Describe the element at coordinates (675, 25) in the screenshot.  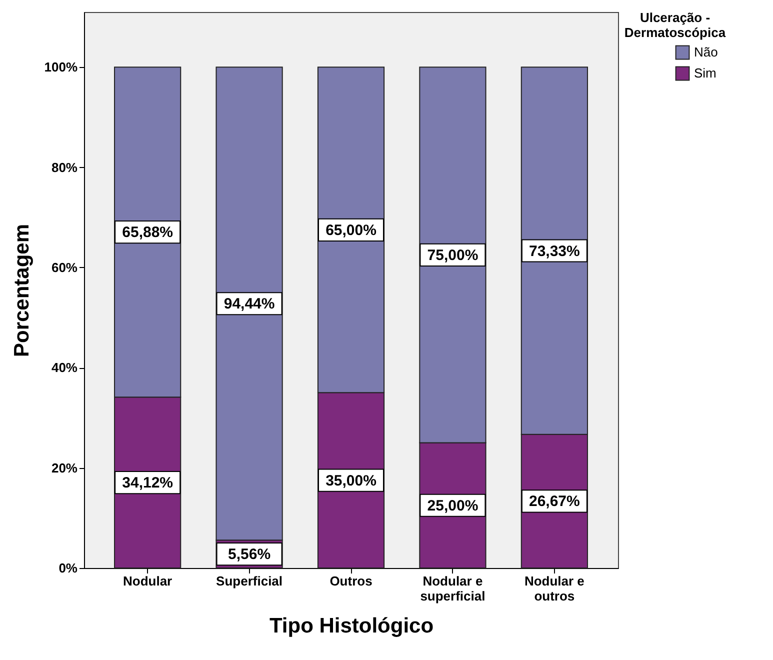
I see `legend-title: Ulceração - Dermatoscópica` at that location.